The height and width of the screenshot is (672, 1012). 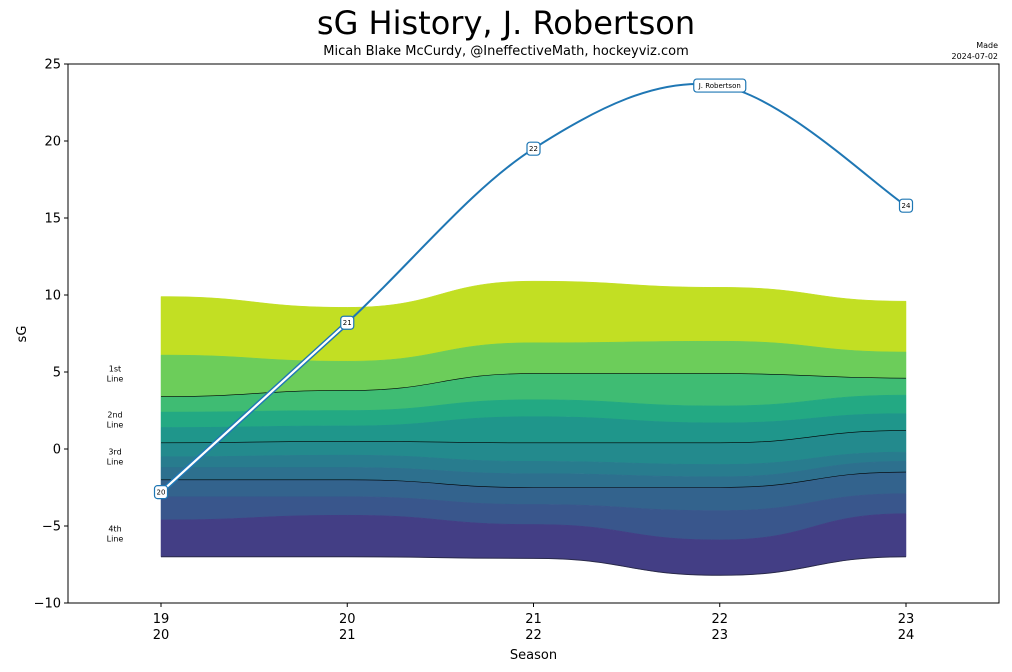 I want to click on y-tick-label-5: 5, so click(x=57, y=373).